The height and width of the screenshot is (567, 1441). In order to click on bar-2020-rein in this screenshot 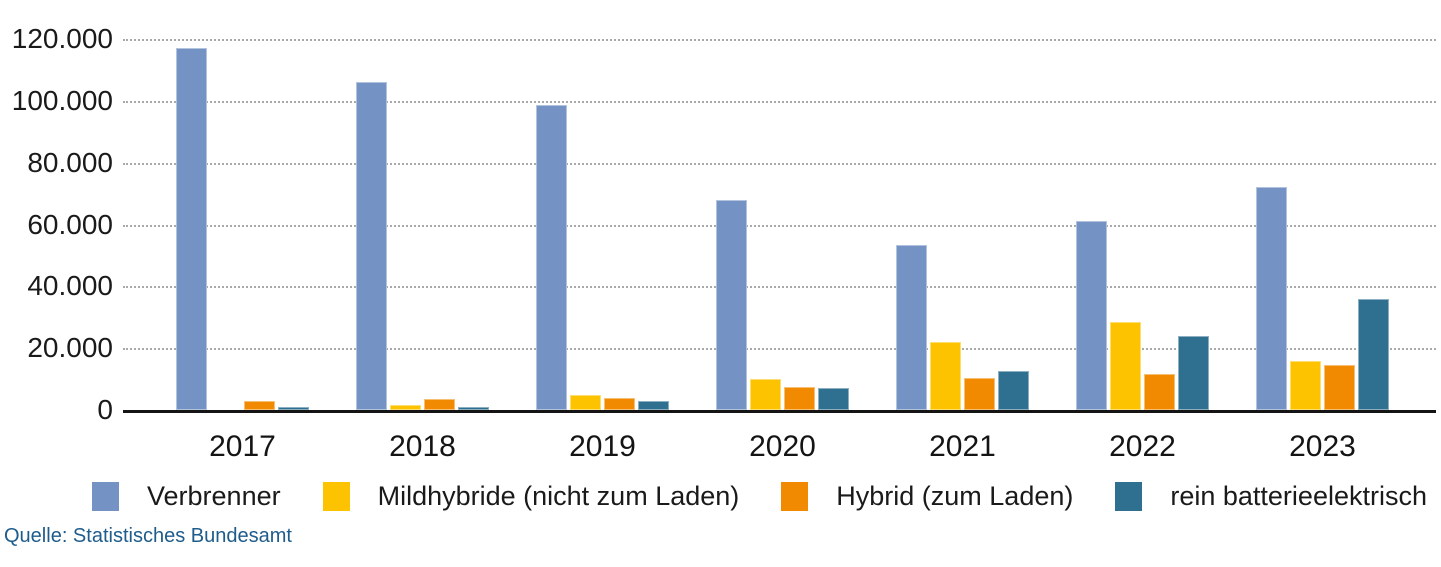, I will do `click(833, 399)`.